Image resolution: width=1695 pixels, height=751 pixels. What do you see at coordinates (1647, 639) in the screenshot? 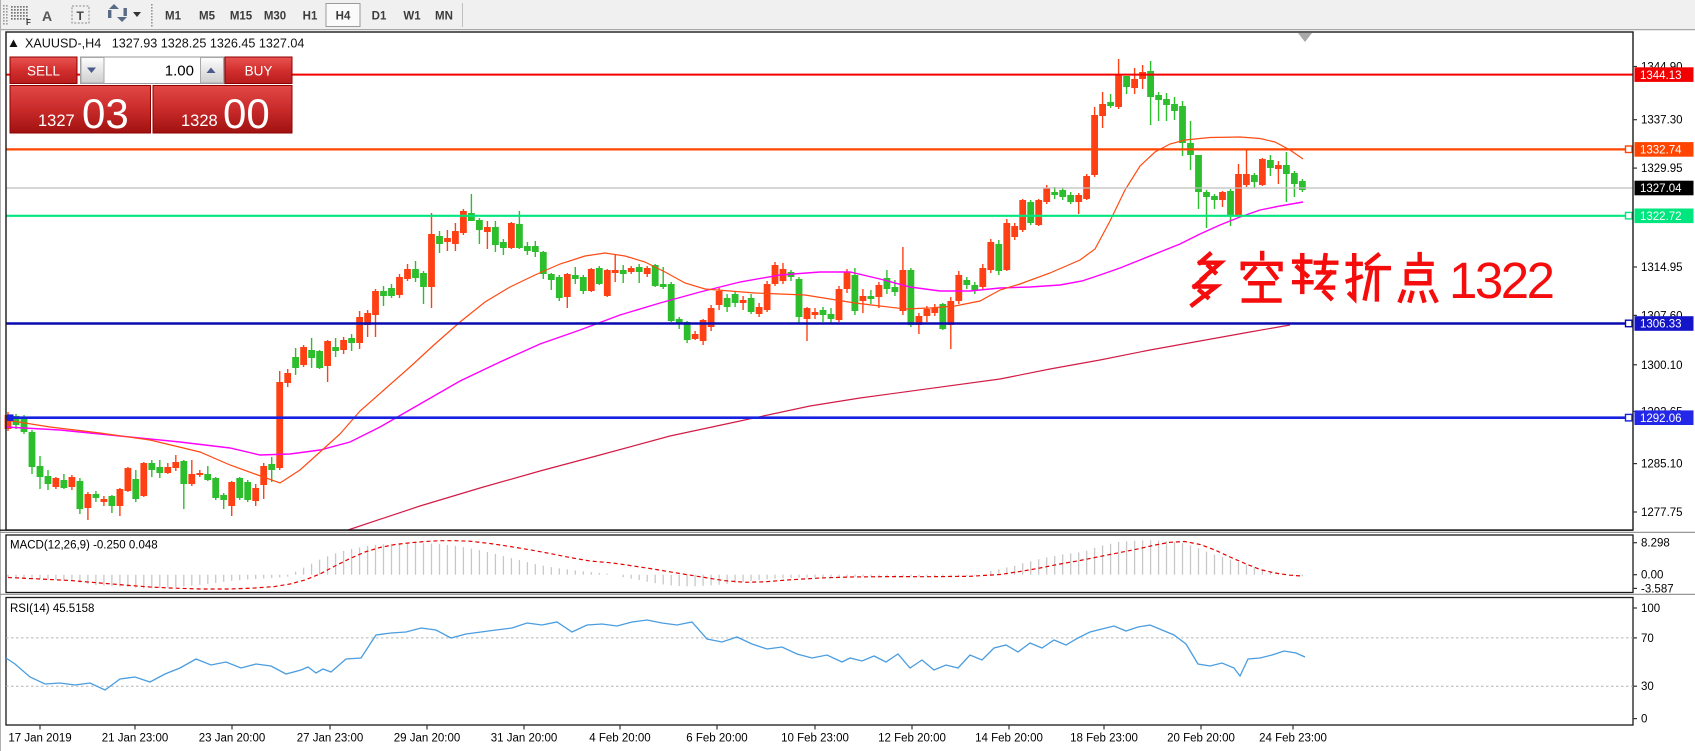
I see `svg-text: 70` at bounding box center [1647, 639].